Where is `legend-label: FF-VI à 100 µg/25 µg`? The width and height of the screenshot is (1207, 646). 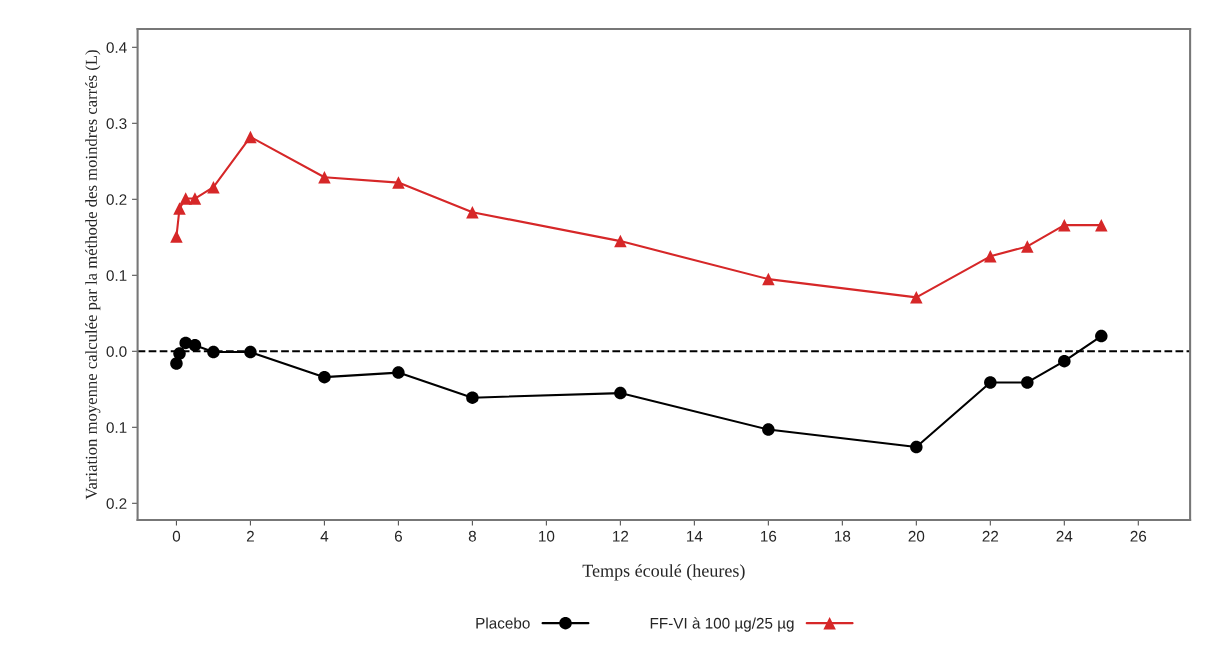
legend-label: FF-VI à 100 µg/25 µg is located at coordinates (722, 624).